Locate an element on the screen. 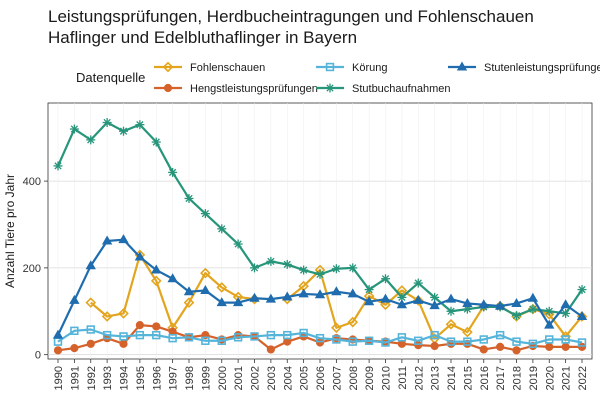 This screenshot has height=414, width=600. series-line is located at coordinates (320, 336).